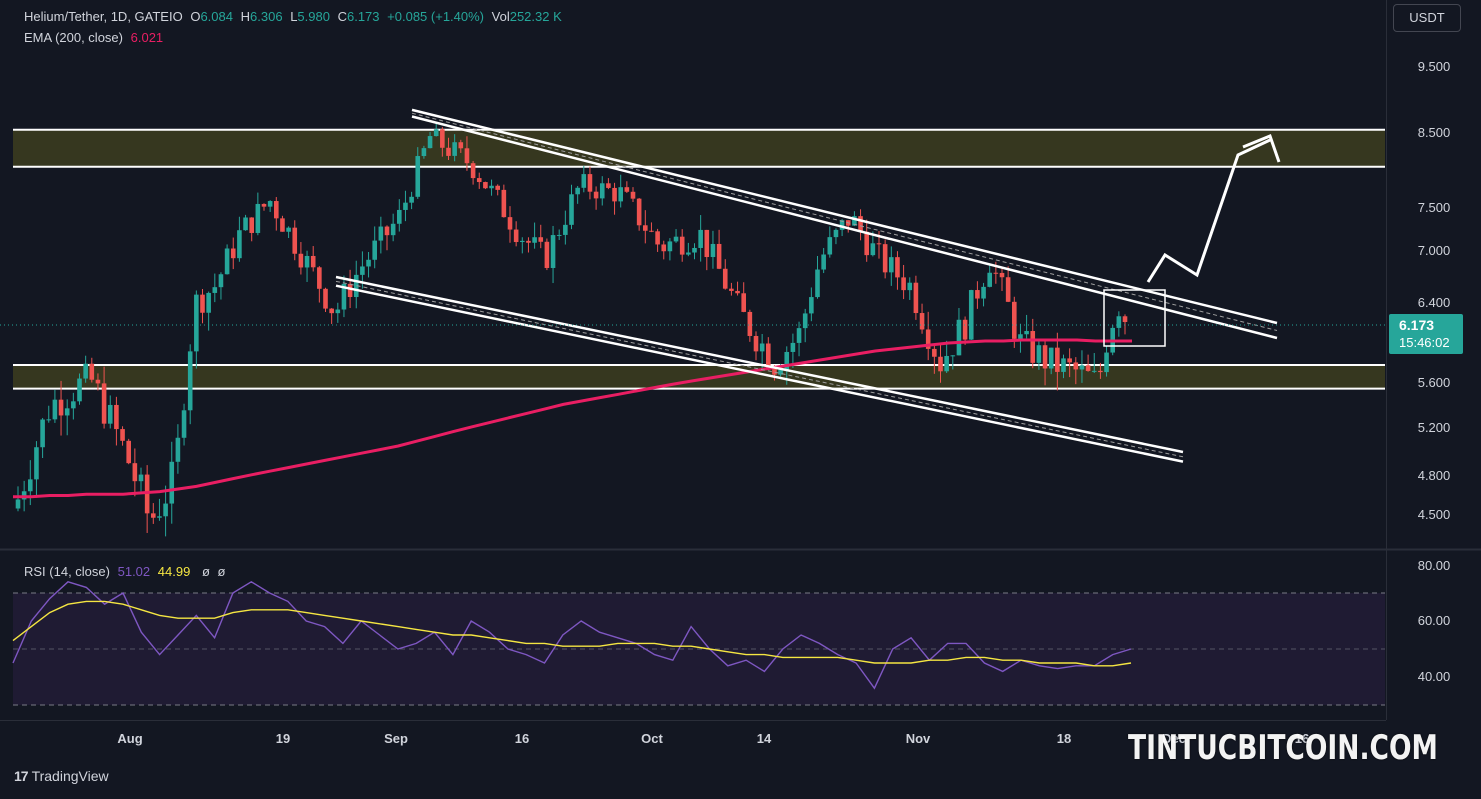  Describe the element at coordinates (1434, 132) in the screenshot. I see `price-tick-label: 8.500` at that location.